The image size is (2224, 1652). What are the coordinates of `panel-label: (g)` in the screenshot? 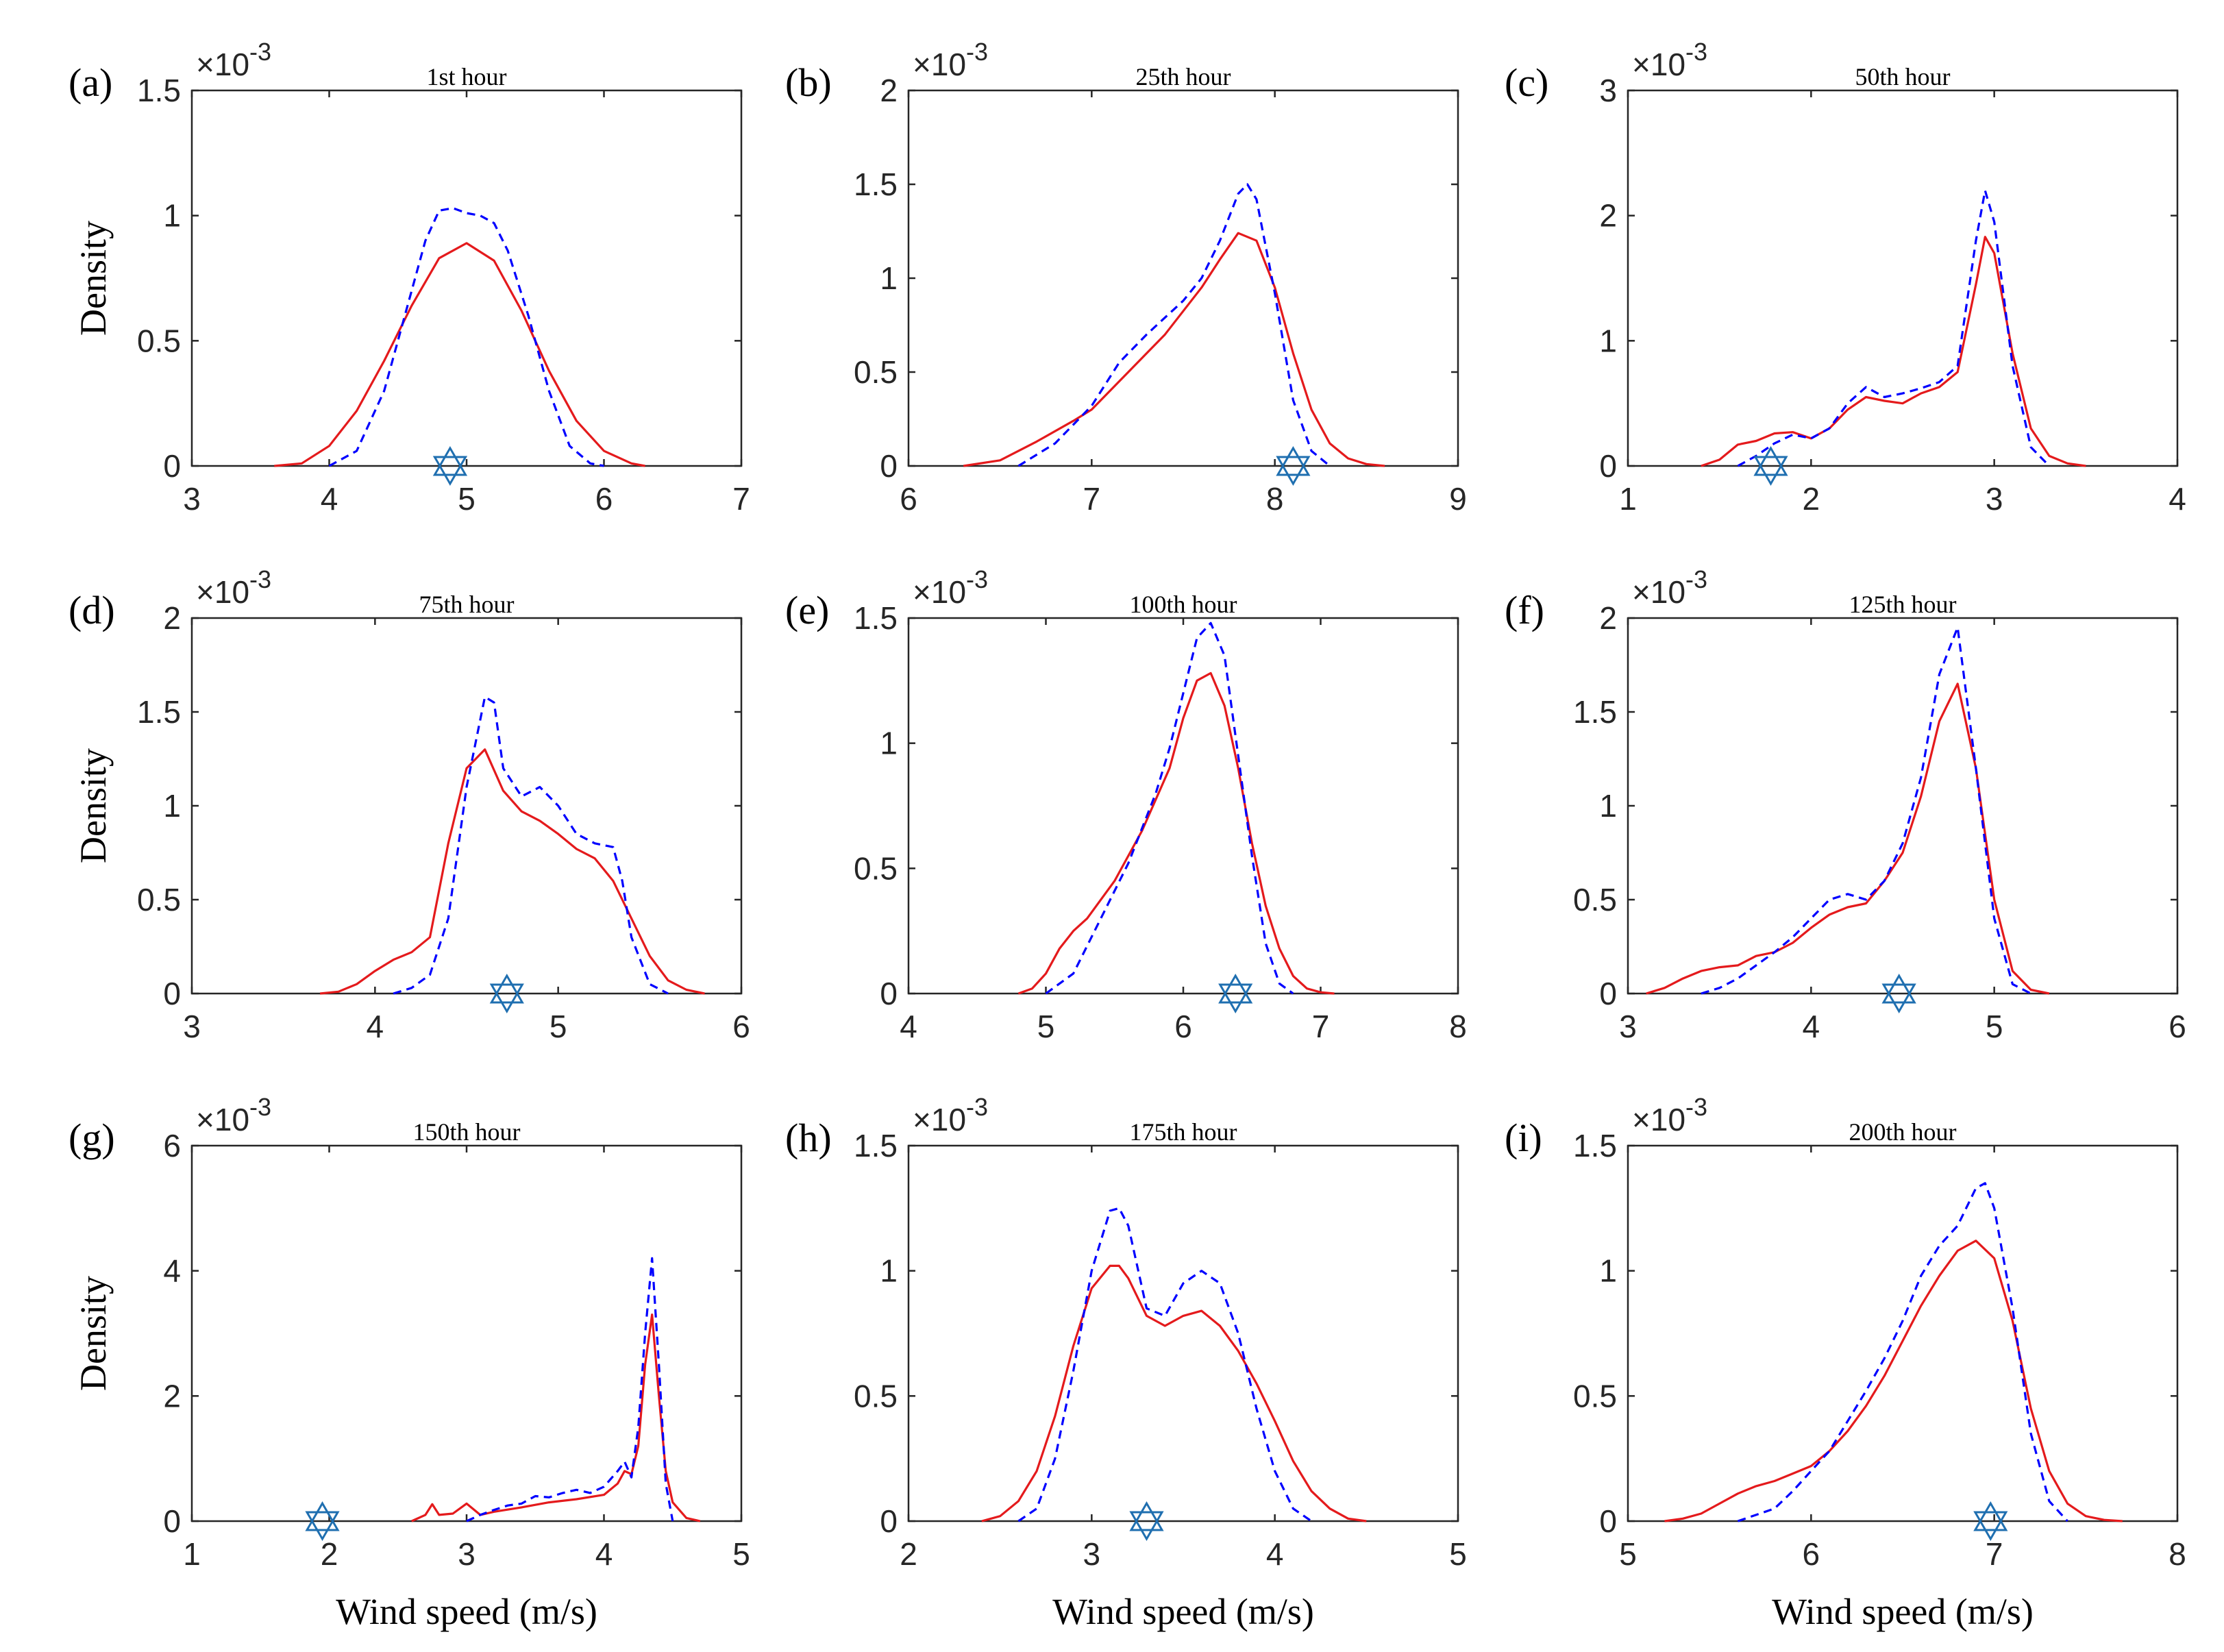 It's located at (92, 1137).